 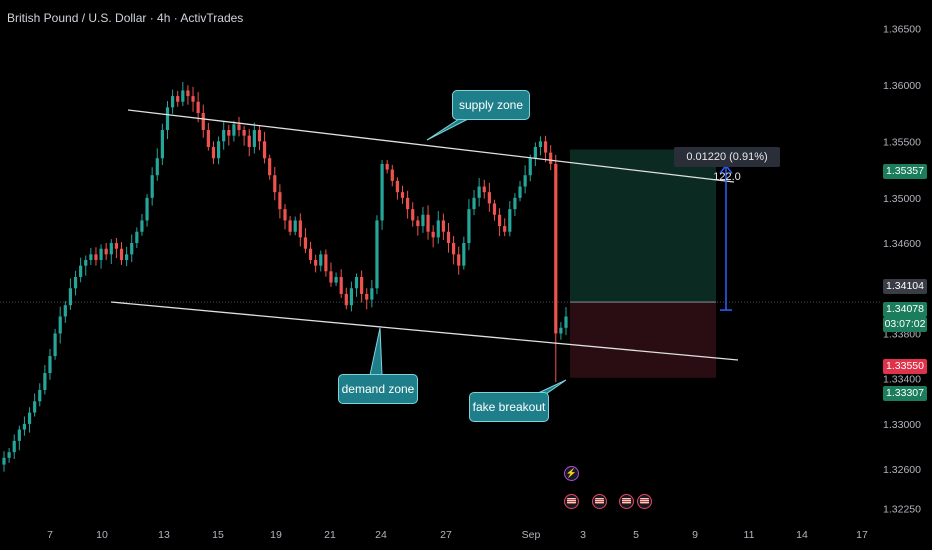 I want to click on x-tick-label: 13, so click(x=164, y=535).